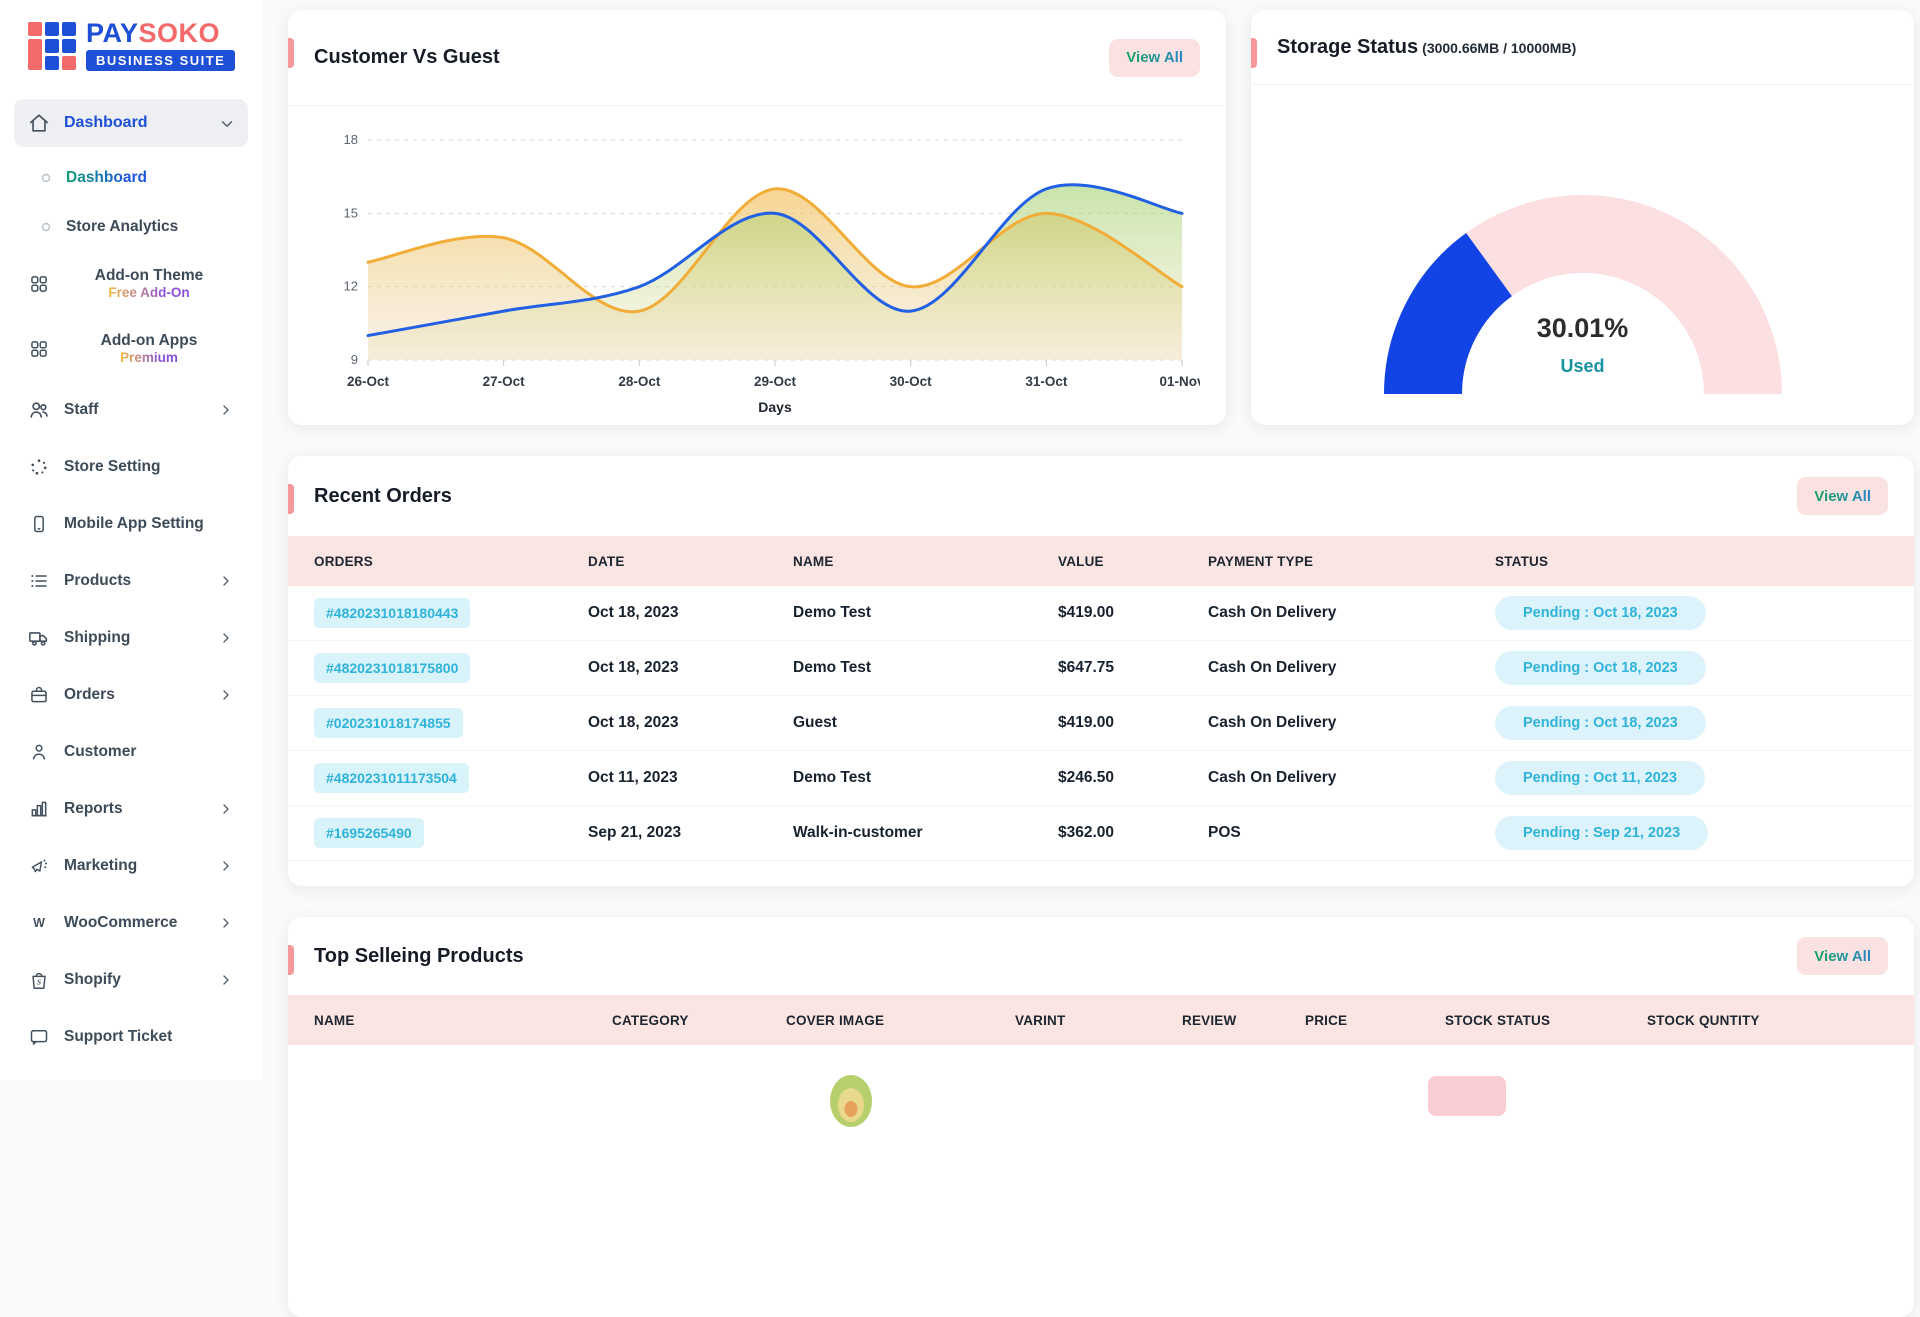 The height and width of the screenshot is (1317, 1920). What do you see at coordinates (1046, 381) in the screenshot?
I see `svg-text: 31-Oct` at bounding box center [1046, 381].